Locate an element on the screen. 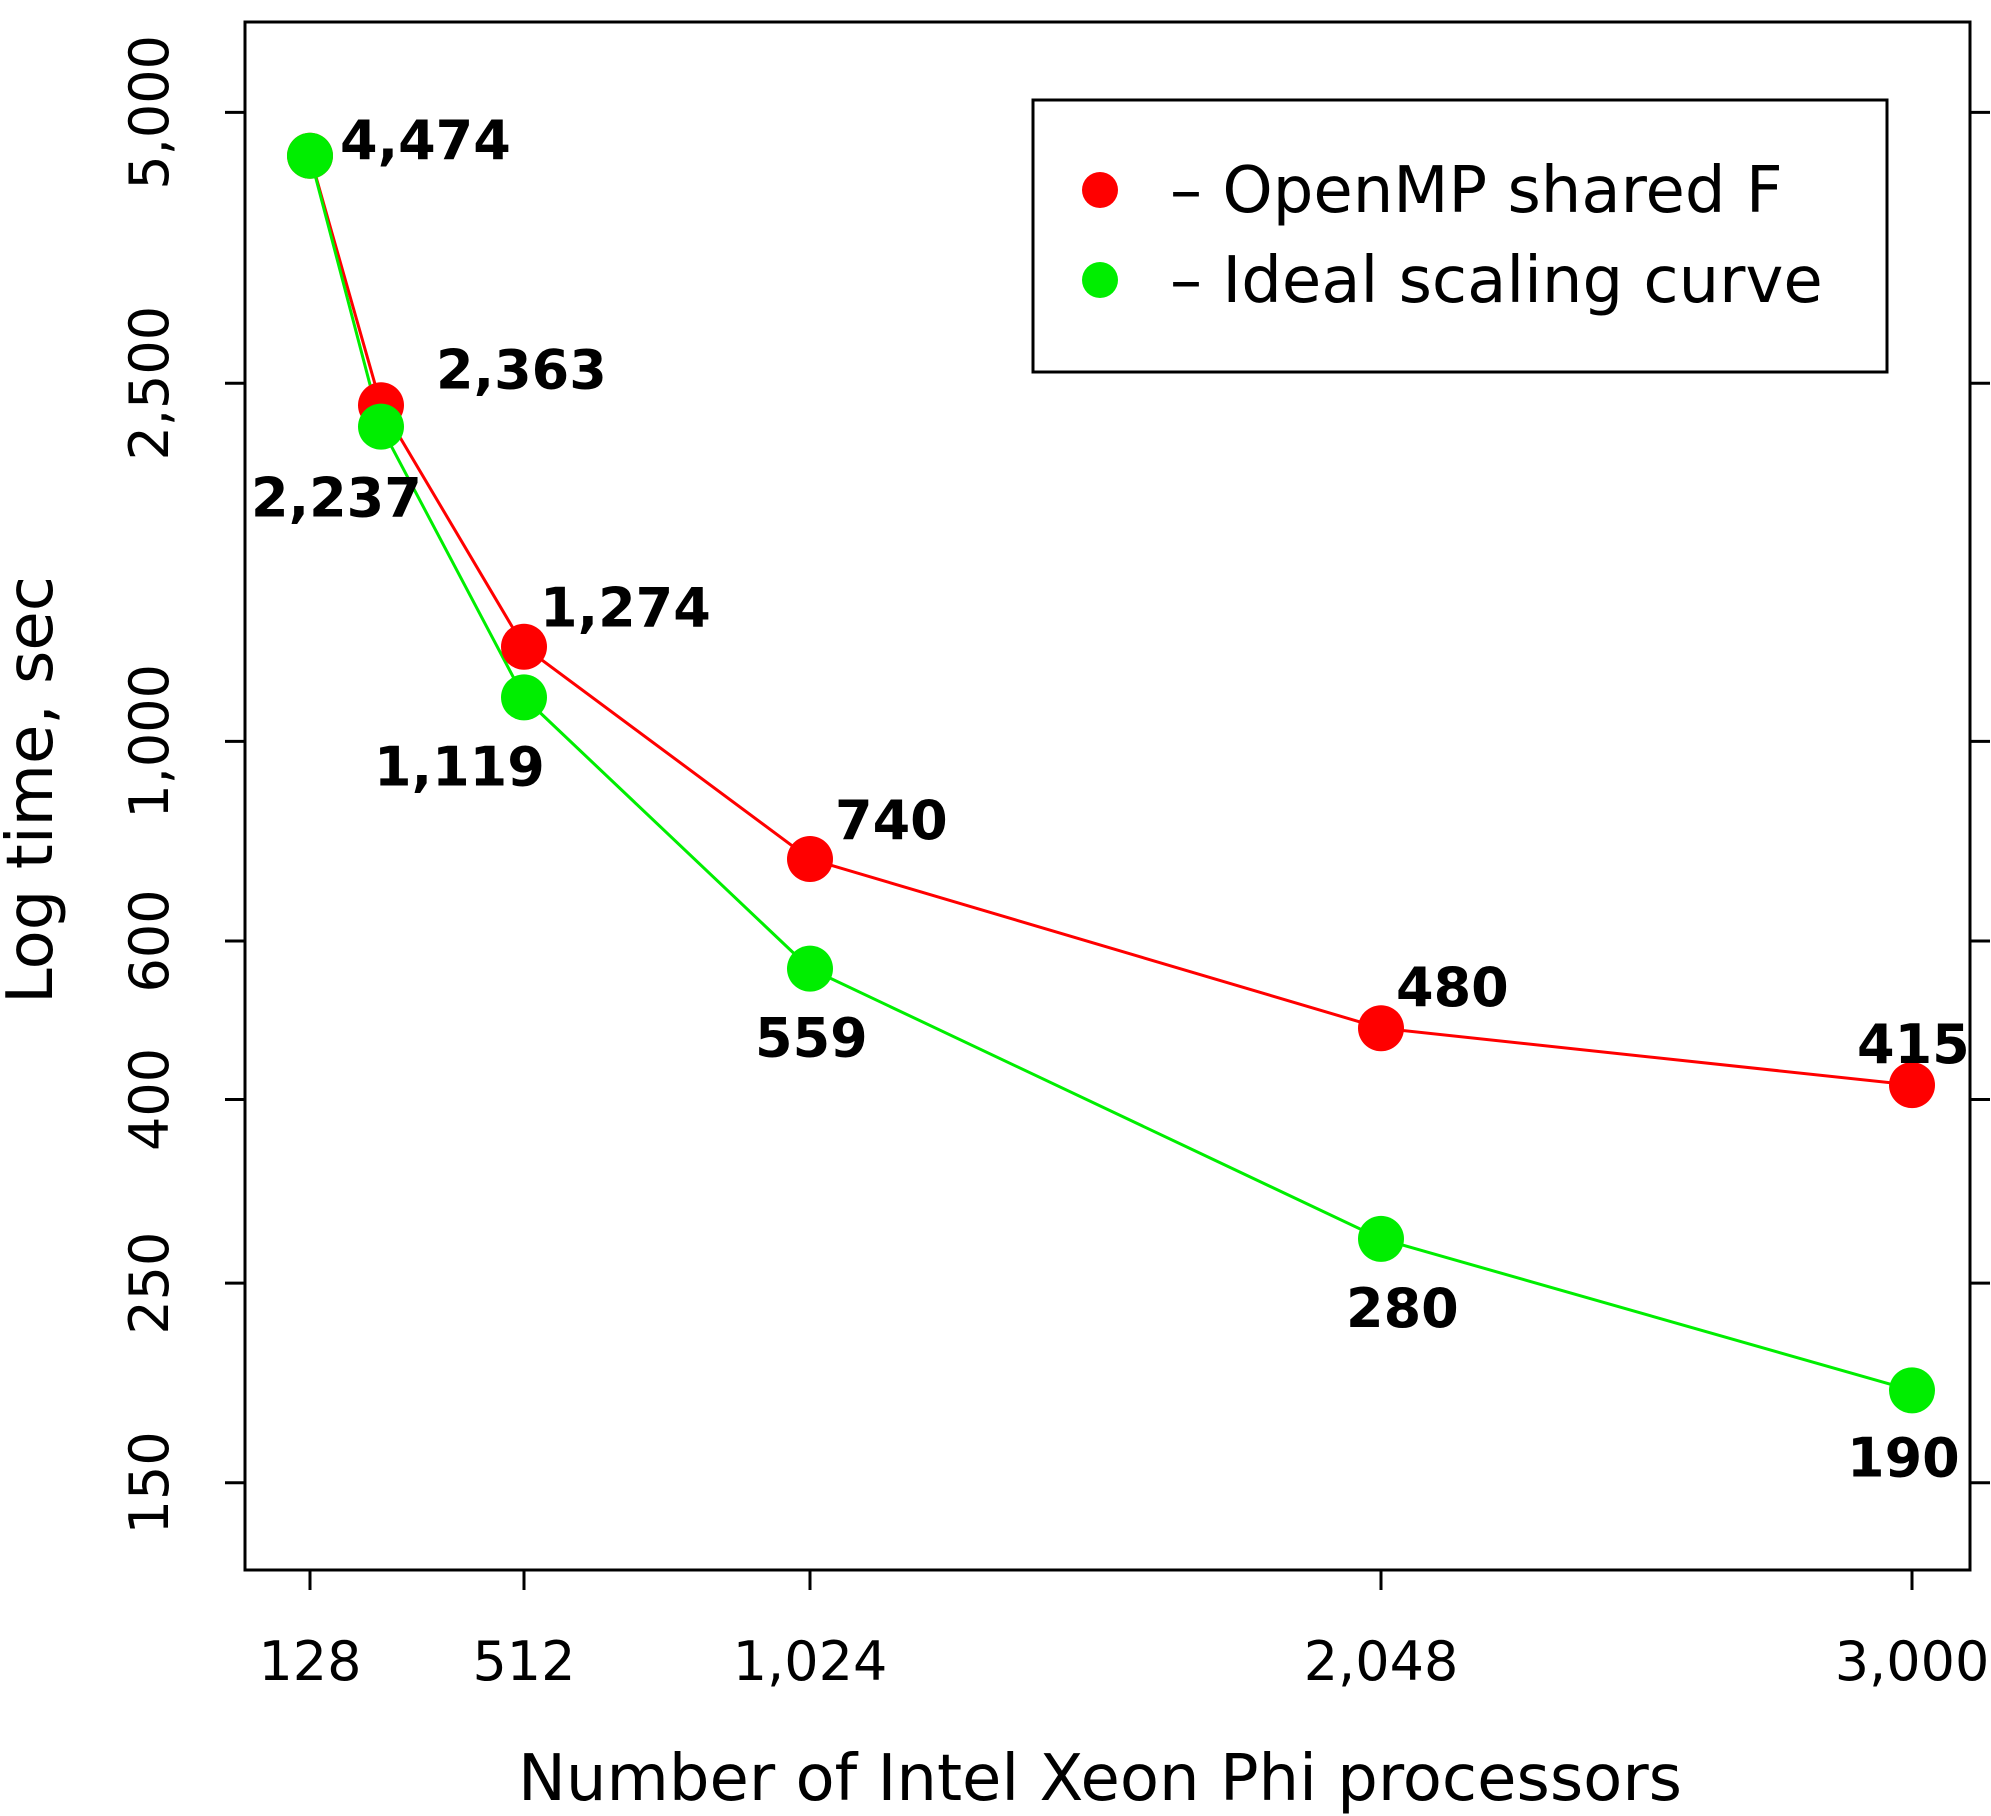  data-label: 480 is located at coordinates (1452, 987).